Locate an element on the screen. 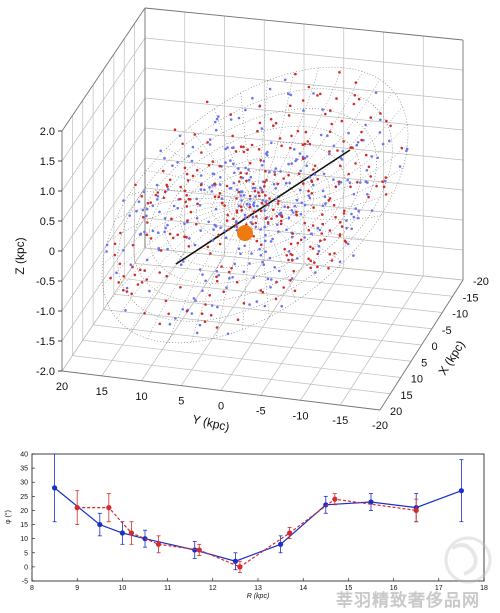  phi-tick-label: 35 is located at coordinates (24, 469).